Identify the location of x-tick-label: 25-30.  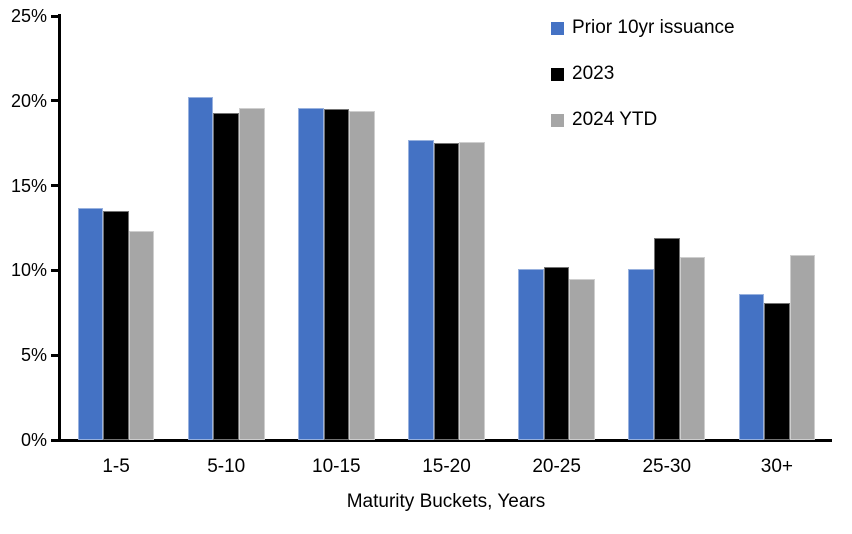
(667, 466).